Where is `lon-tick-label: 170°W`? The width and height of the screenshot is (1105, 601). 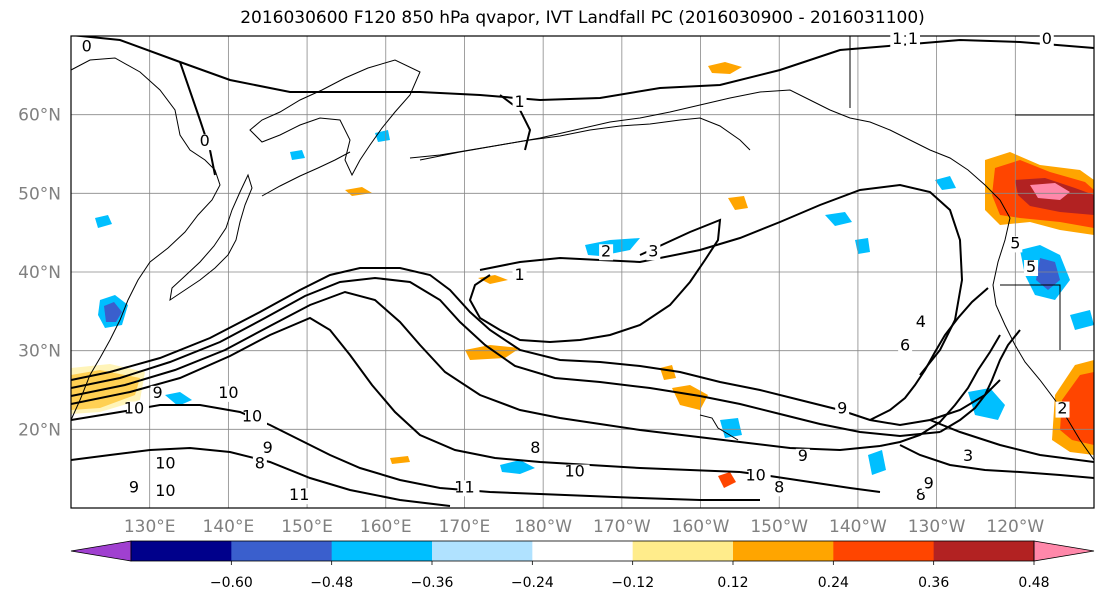
lon-tick-label: 170°W is located at coordinates (622, 527).